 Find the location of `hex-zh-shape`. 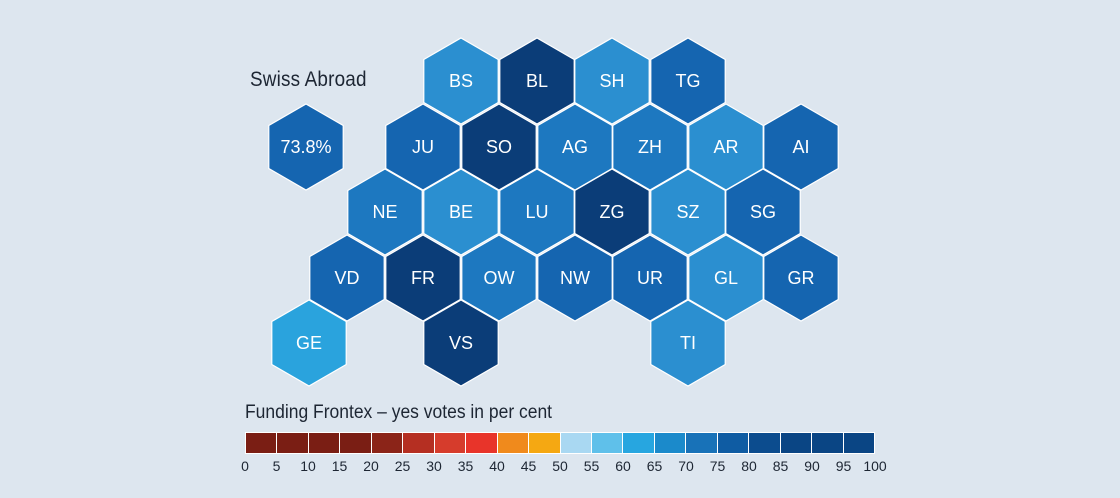

hex-zh-shape is located at coordinates (650, 147).